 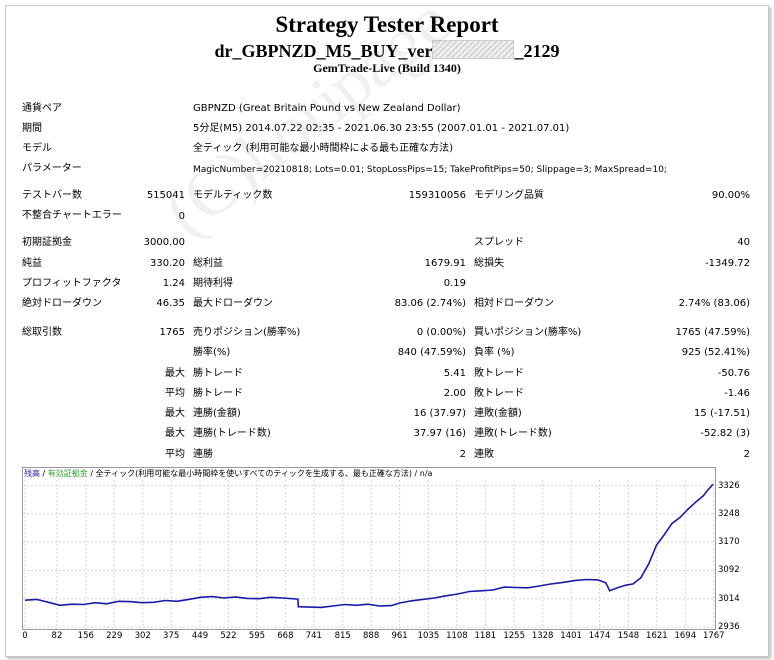 I want to click on avg-cons-loss-value: 2, so click(x=746, y=454).